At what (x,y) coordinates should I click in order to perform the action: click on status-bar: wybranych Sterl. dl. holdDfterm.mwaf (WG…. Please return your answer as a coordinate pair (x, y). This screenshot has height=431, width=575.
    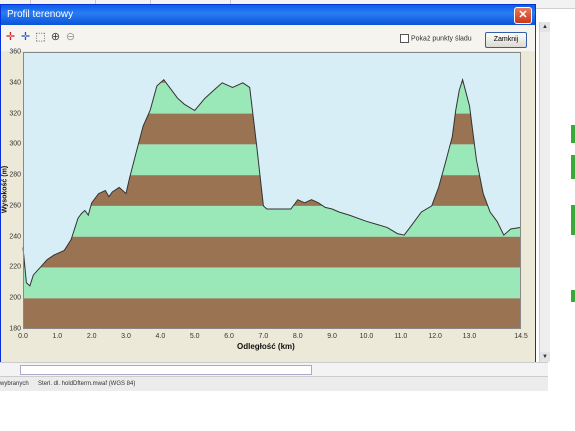
    Looking at the image, I should click on (274, 383).